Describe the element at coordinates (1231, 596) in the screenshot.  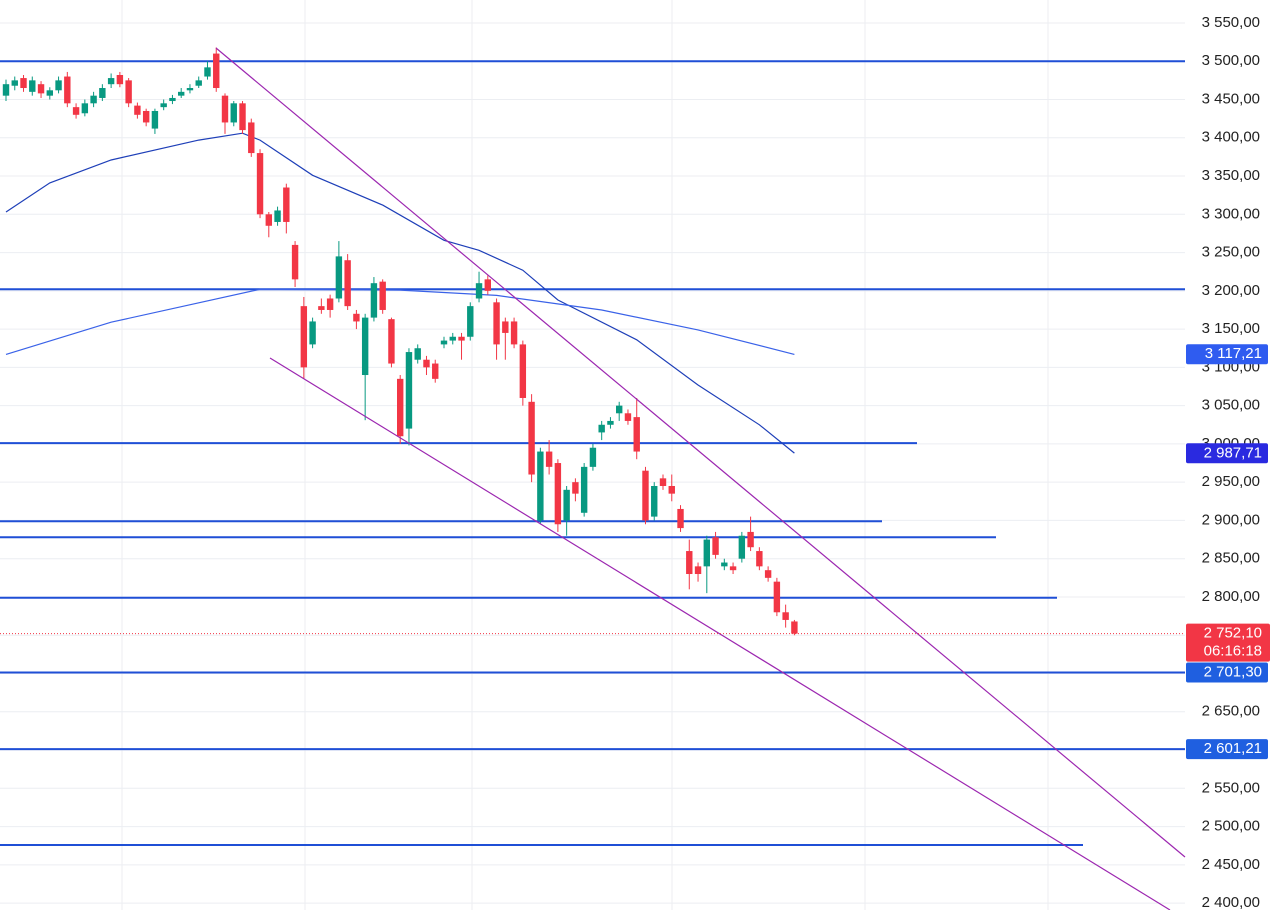
I see `y-tick-label: 2 800,00` at that location.